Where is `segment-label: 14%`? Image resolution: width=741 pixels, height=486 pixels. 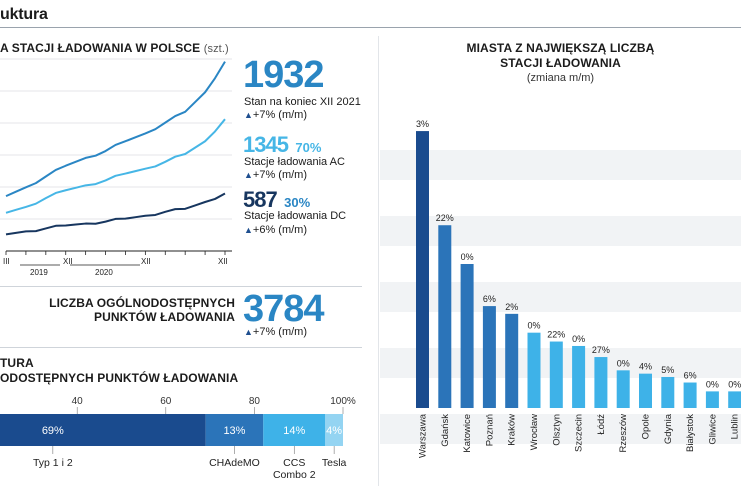
segment-label: 14% is located at coordinates (294, 431).